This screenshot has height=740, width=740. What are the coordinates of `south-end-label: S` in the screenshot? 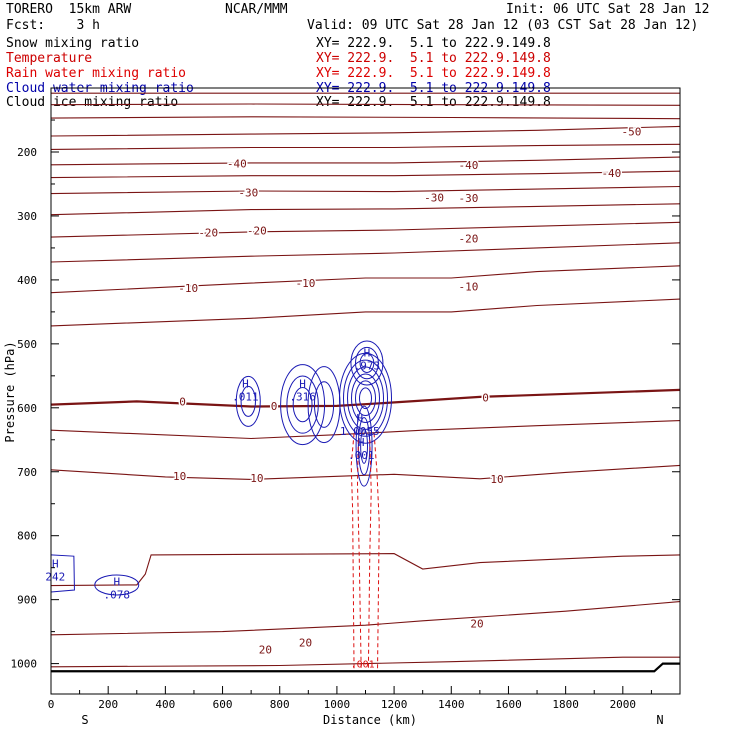 It's located at (84, 720).